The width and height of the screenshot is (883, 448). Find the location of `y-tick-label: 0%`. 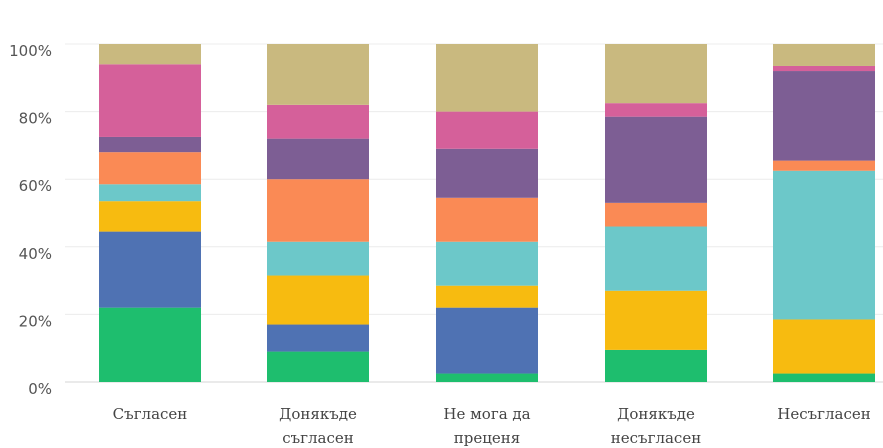

y-tick-label: 0% is located at coordinates (40, 389).